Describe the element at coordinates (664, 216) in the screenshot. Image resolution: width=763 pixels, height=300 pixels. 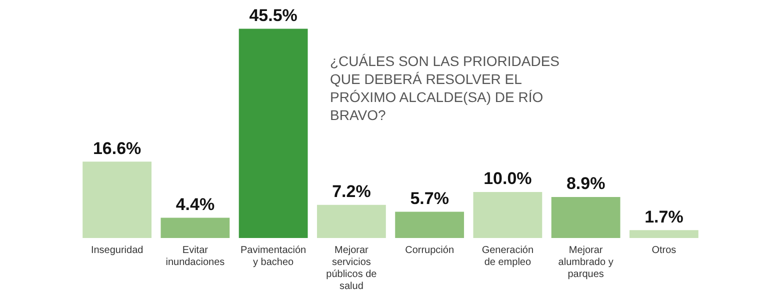
I see `data-label: 1.7%` at that location.